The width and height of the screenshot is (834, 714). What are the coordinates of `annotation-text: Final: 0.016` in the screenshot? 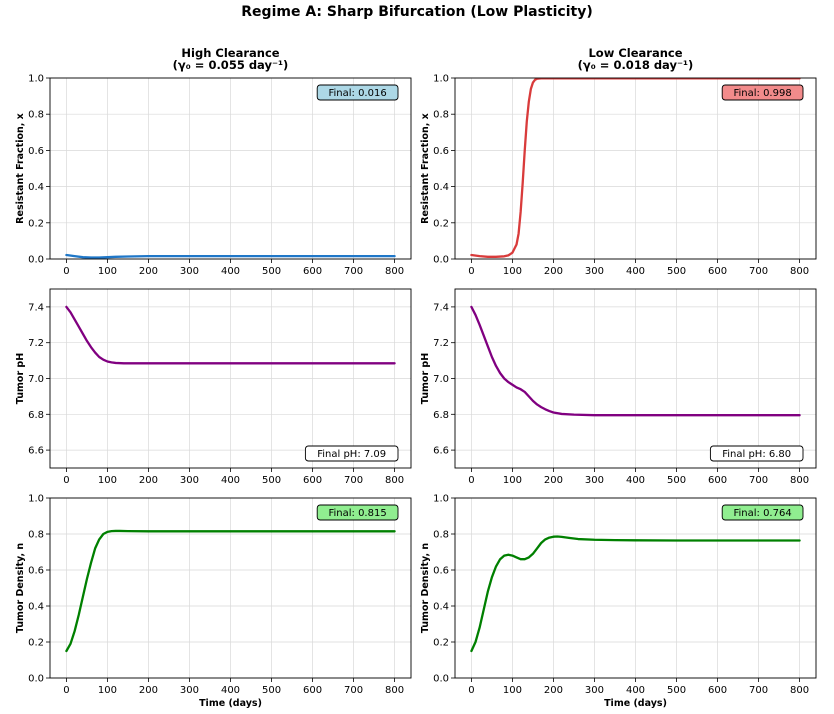 It's located at (357, 93).